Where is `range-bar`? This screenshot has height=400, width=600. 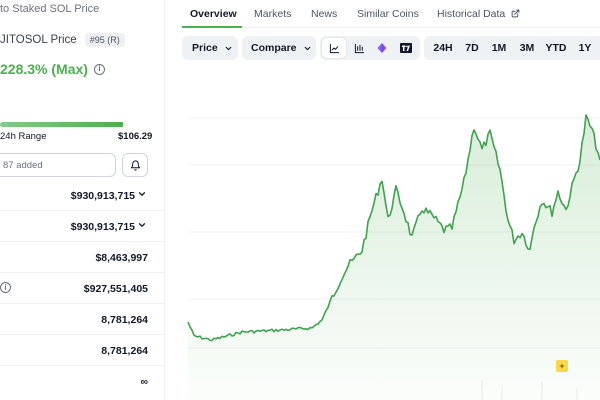 range-bar is located at coordinates (62, 124).